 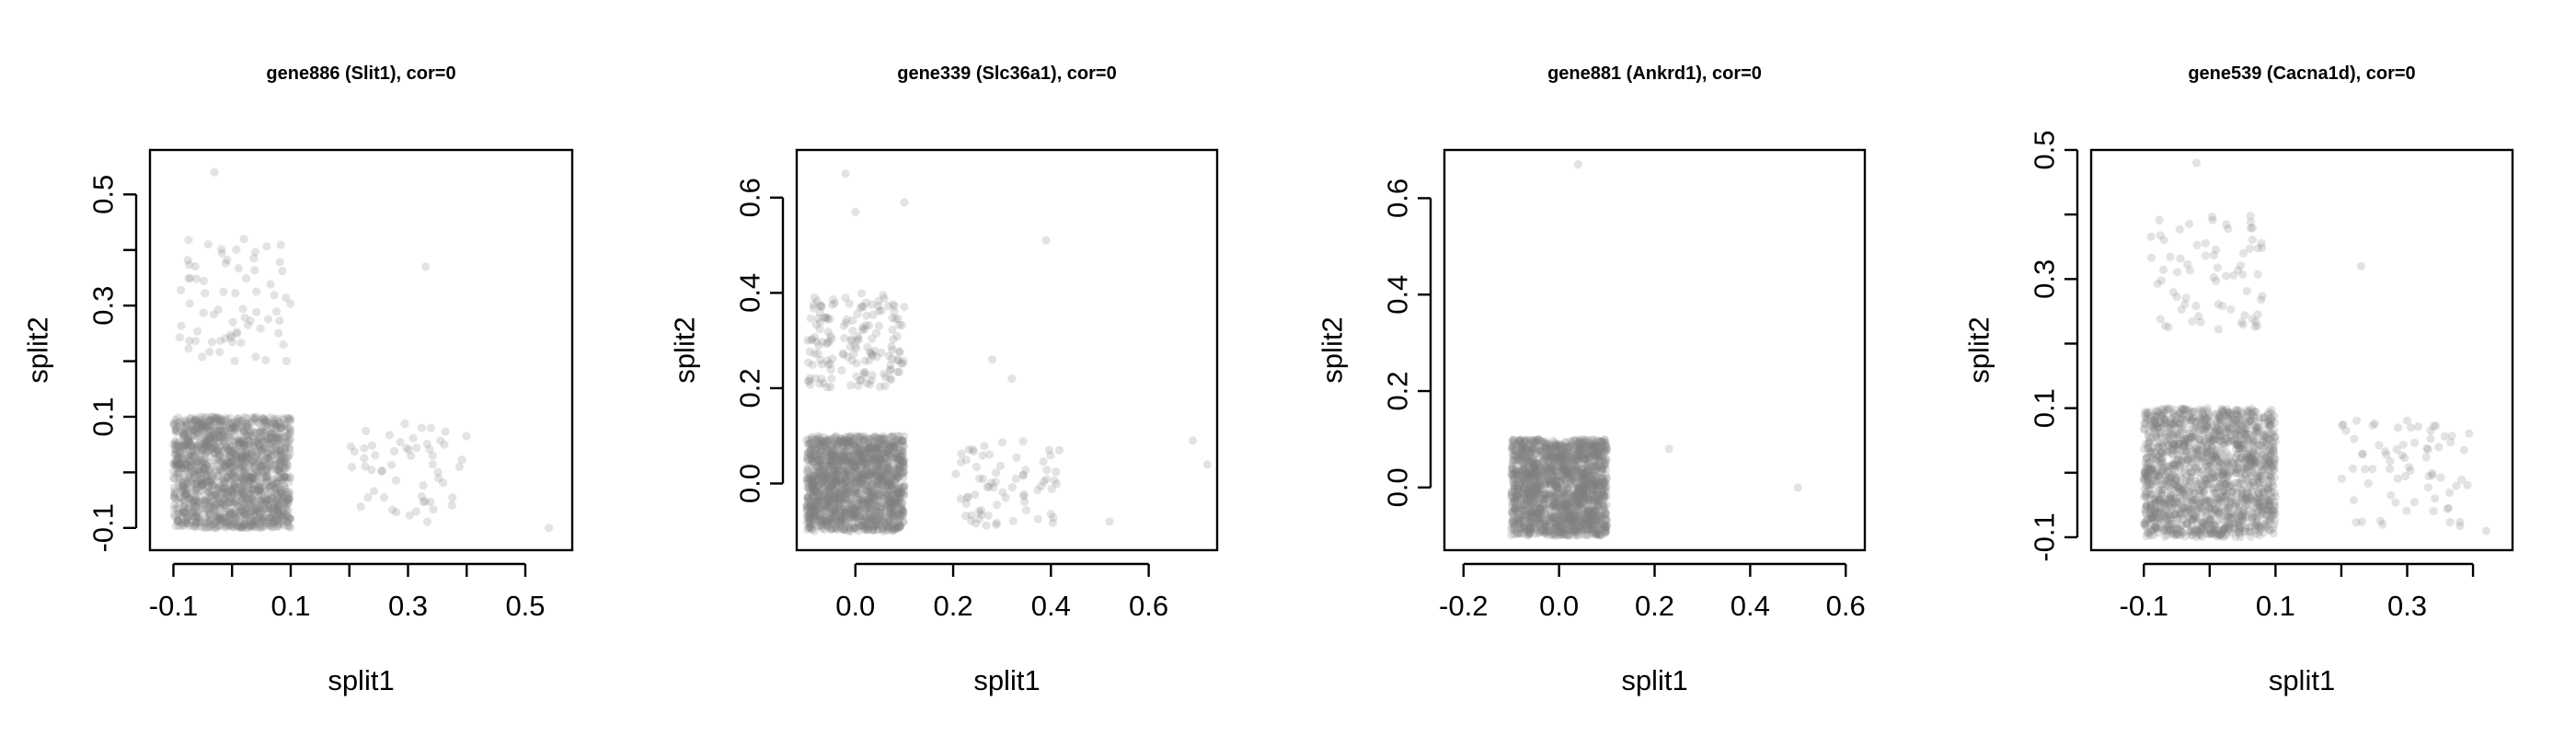 What do you see at coordinates (750, 388) in the screenshot?
I see `y-tick-label: 0.2` at bounding box center [750, 388].